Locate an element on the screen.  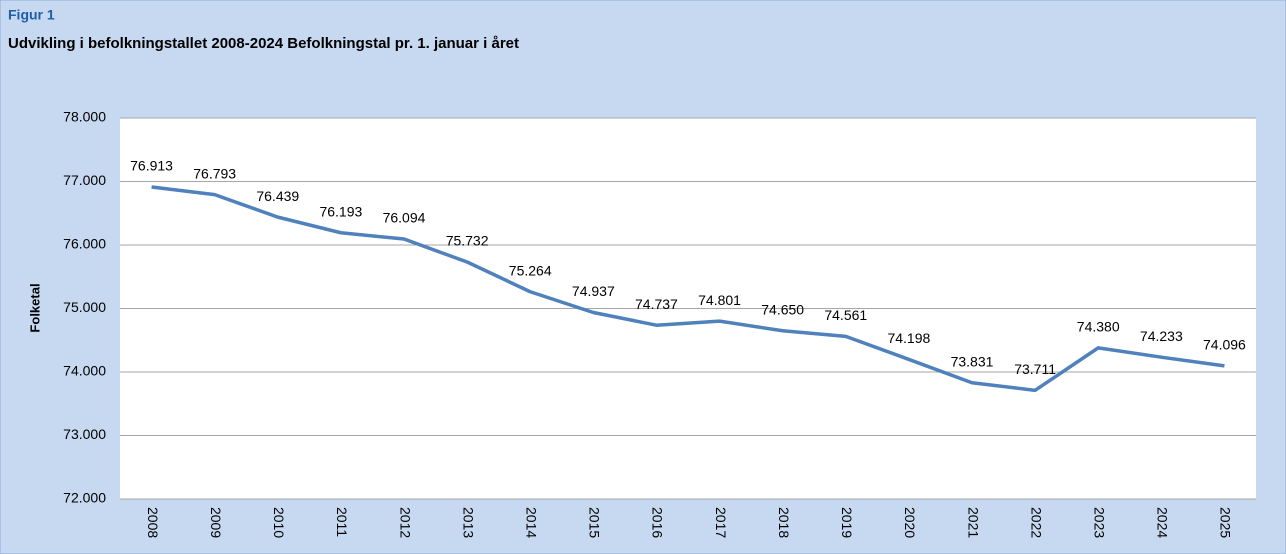
x-tick-label: 2016 is located at coordinates (658, 522).